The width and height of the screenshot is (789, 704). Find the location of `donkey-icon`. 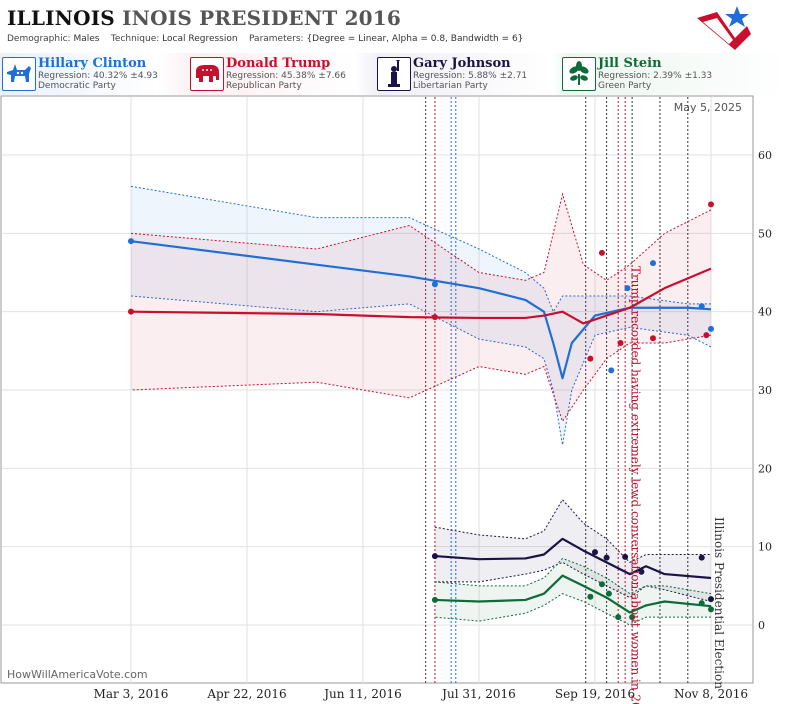

donkey-icon is located at coordinates (19, 74).